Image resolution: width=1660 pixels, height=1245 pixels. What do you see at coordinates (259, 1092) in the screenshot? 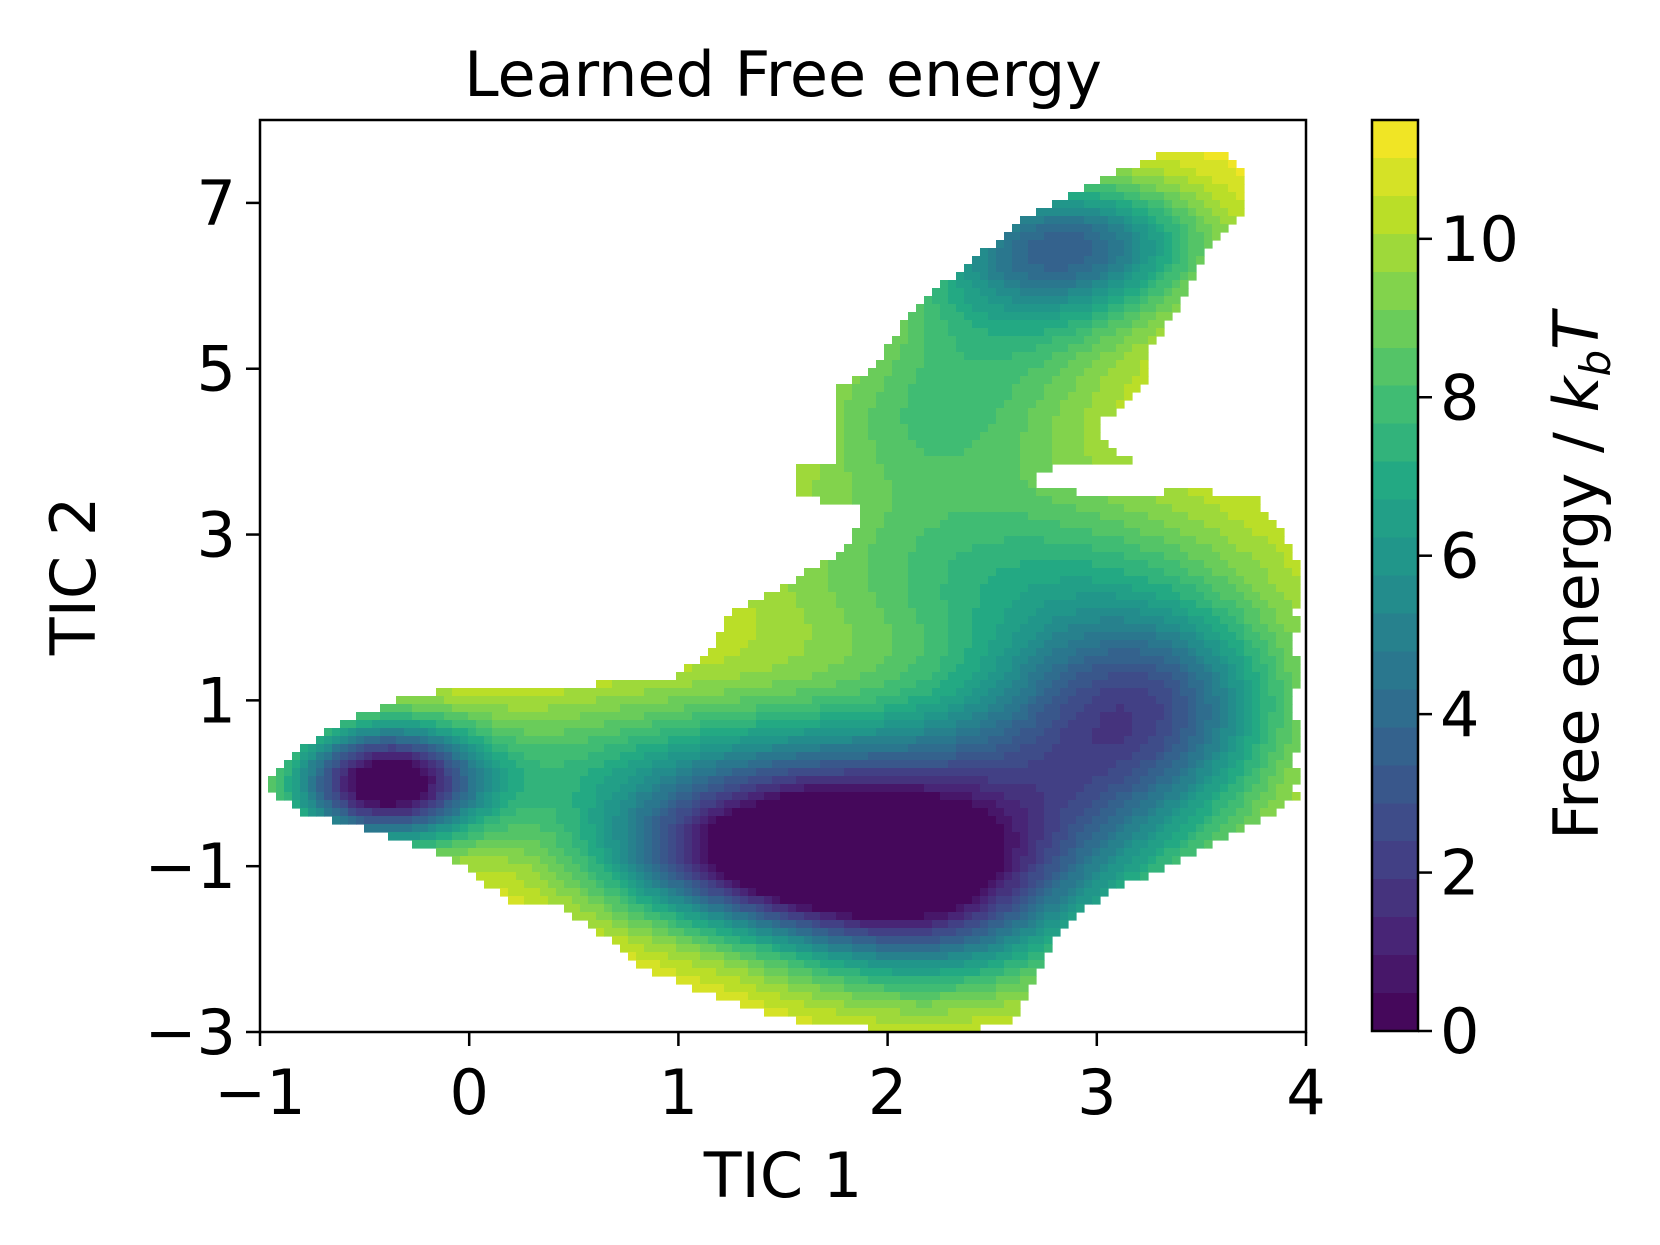
I see `x-tick-label: −1` at bounding box center [259, 1092].